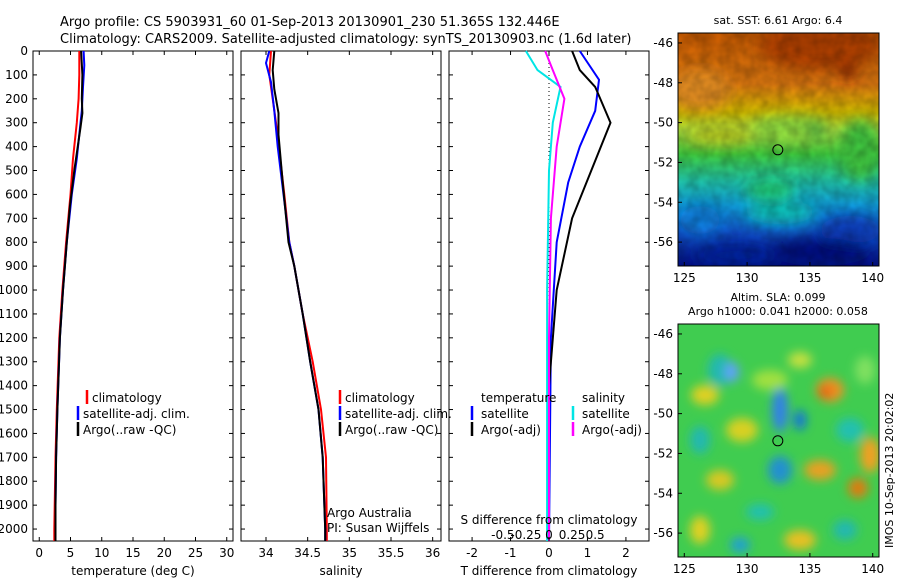  What do you see at coordinates (14, 386) in the screenshot?
I see `y-tick-label: 1400` at bounding box center [14, 386].